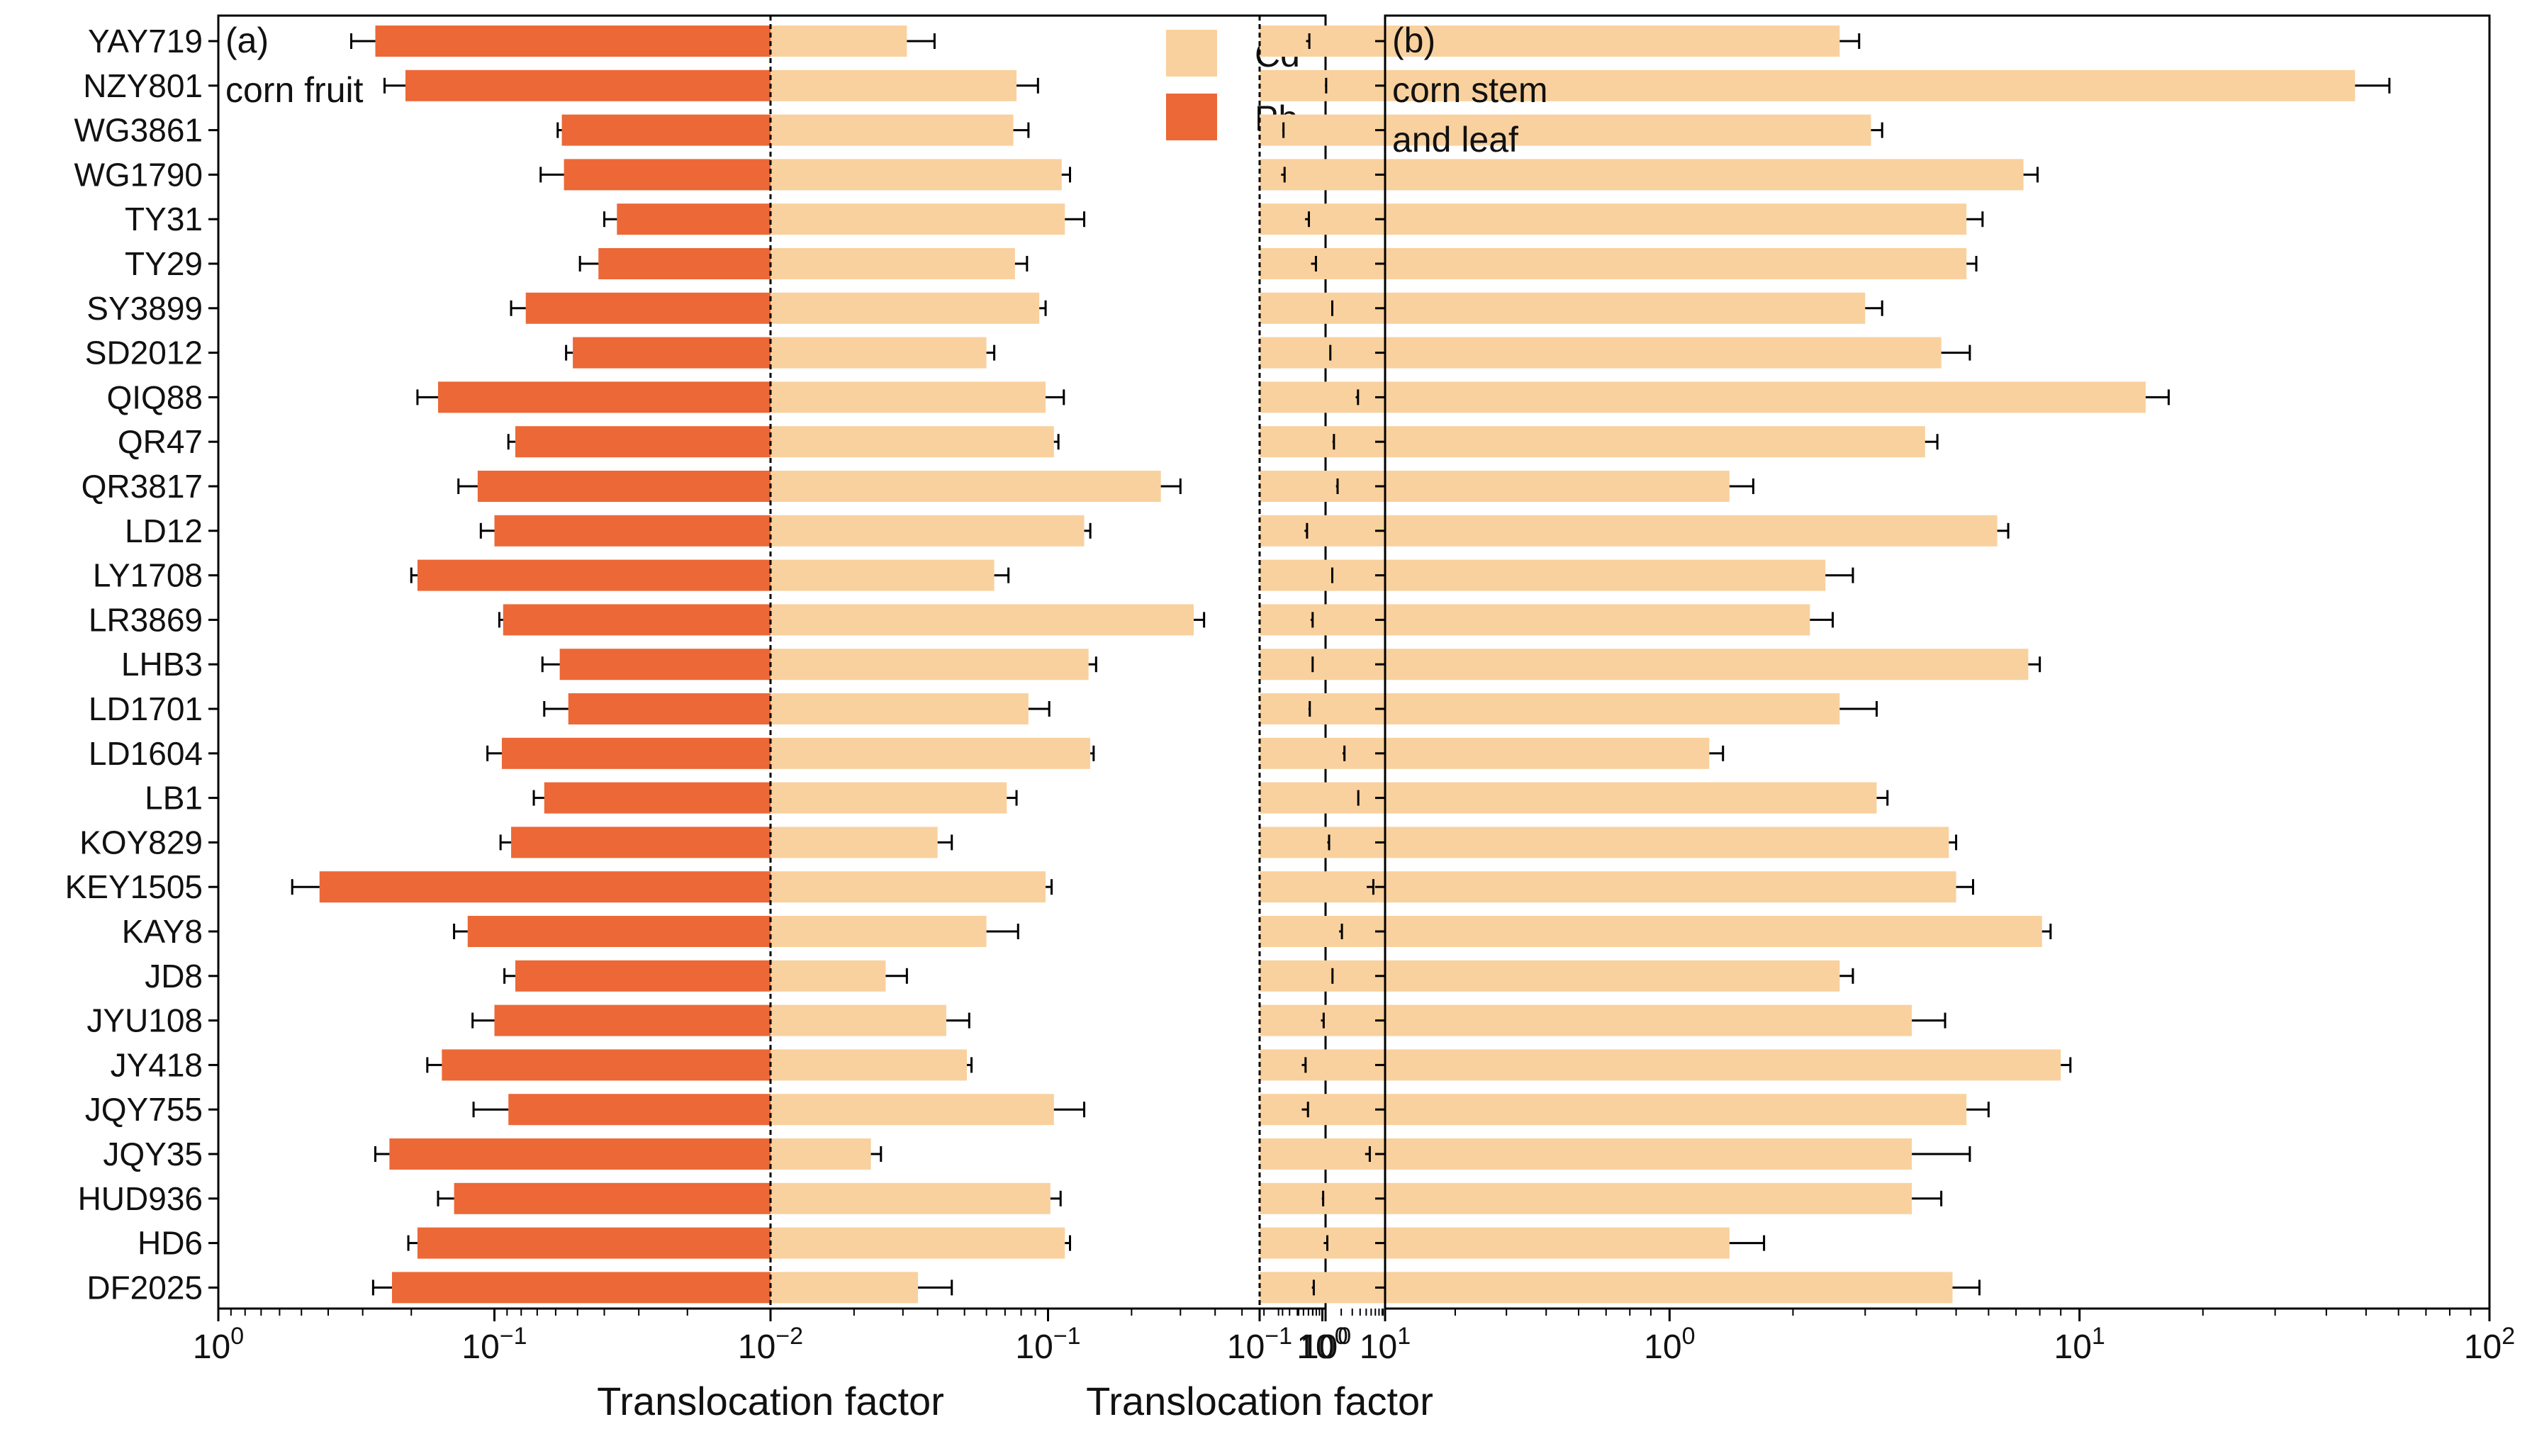 The height and width of the screenshot is (1456, 2532). What do you see at coordinates (1849, 41) in the screenshot?
I see `errorbar-cd-yay719` at bounding box center [1849, 41].